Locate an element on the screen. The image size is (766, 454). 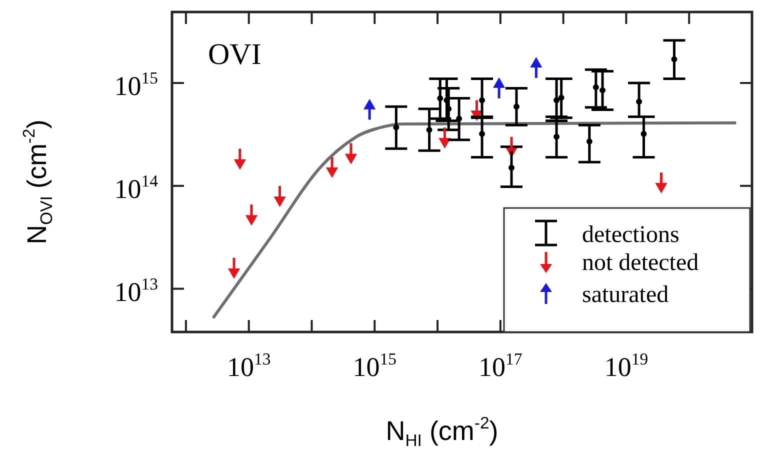
legend-label: not detected is located at coordinates (640, 263).